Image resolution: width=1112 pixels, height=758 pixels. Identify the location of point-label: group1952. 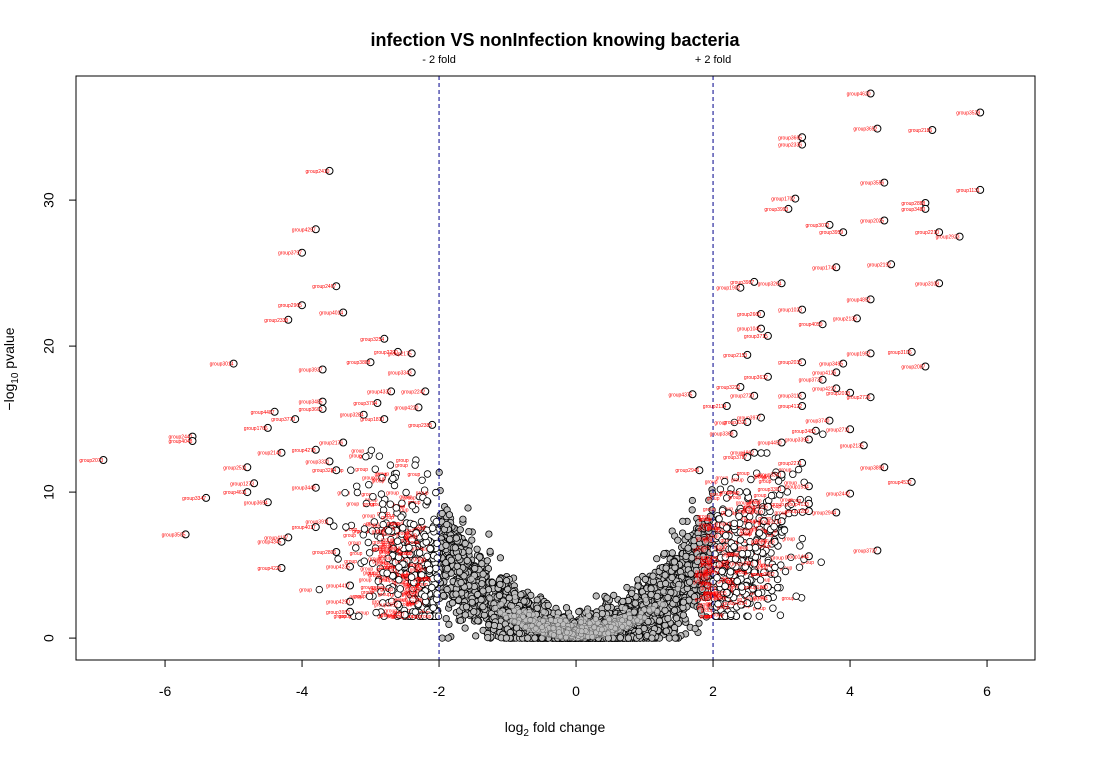
(859, 354).